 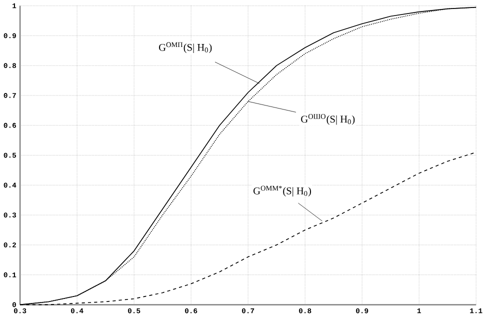 What do you see at coordinates (328, 119) in the screenshot?
I see `annotation: G$^{ОШО}$(S| H$_{0}$)` at bounding box center [328, 119].